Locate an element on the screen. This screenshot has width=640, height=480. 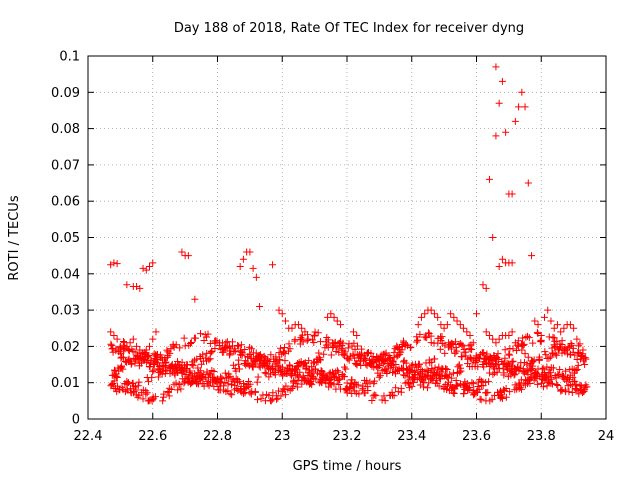
y-tick-label: 0 is located at coordinates (76, 420).